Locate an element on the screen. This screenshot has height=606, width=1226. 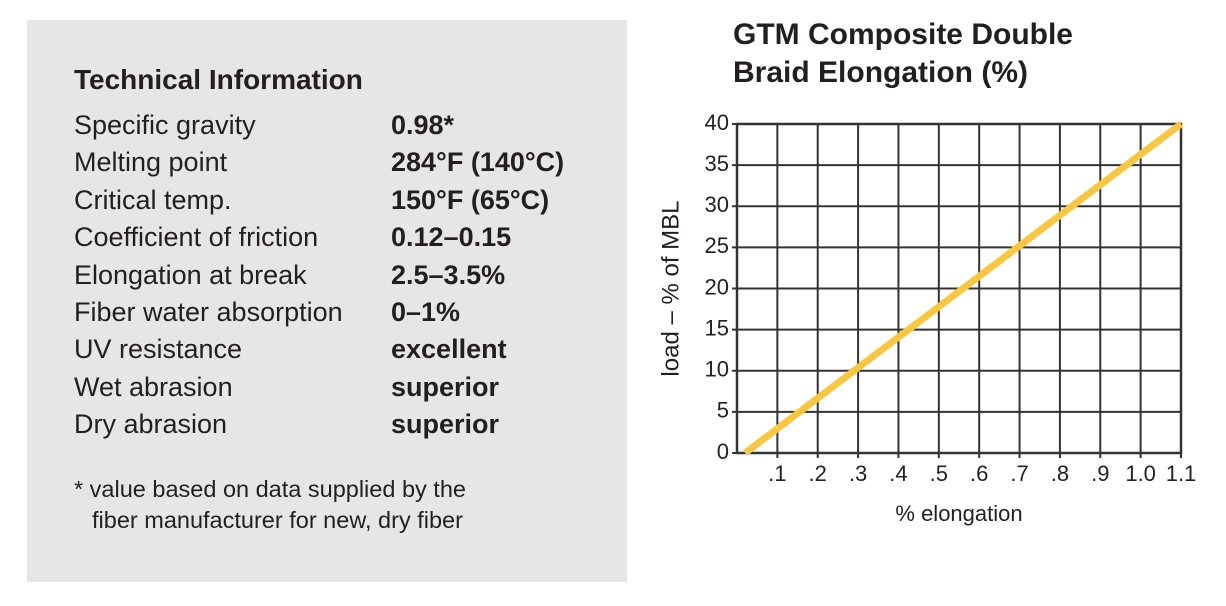
x-axis-label: % elongation is located at coordinates (958, 513).